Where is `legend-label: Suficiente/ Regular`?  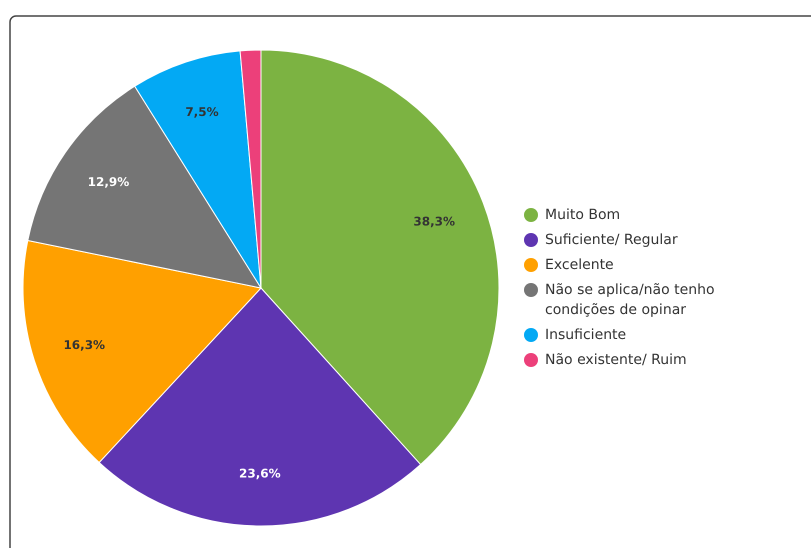
legend-label: Suficiente/ Regular is located at coordinates (611, 240).